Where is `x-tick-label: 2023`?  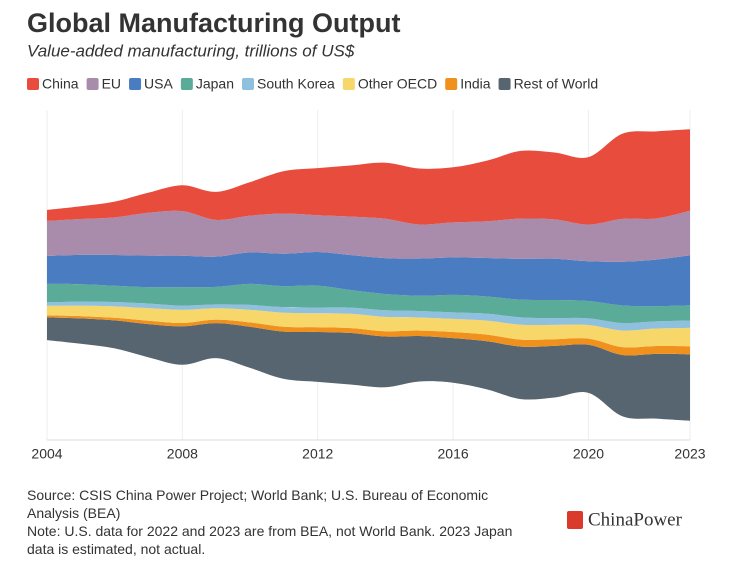 x-tick-label: 2023 is located at coordinates (689, 454).